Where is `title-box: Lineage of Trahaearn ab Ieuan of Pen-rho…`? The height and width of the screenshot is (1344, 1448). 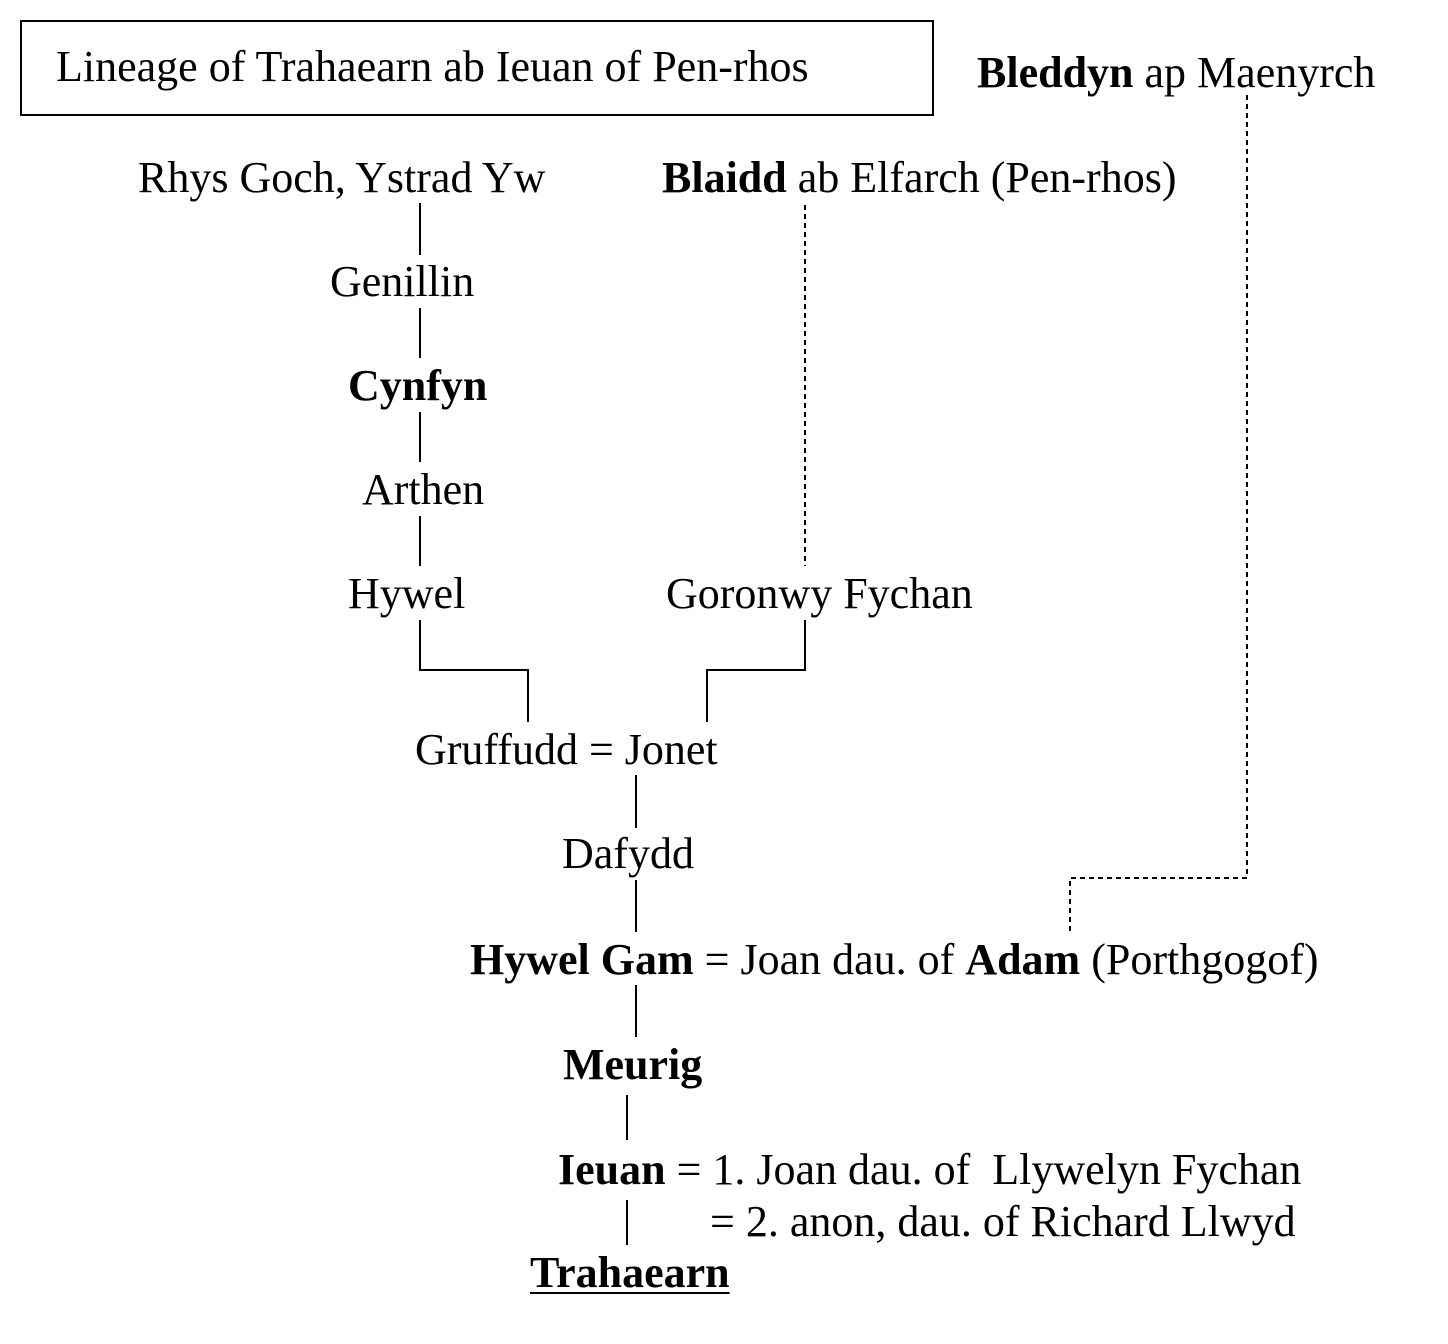
title-box: Lineage of Trahaearn ab Ieuan of Pen-rho… is located at coordinates (477, 68).